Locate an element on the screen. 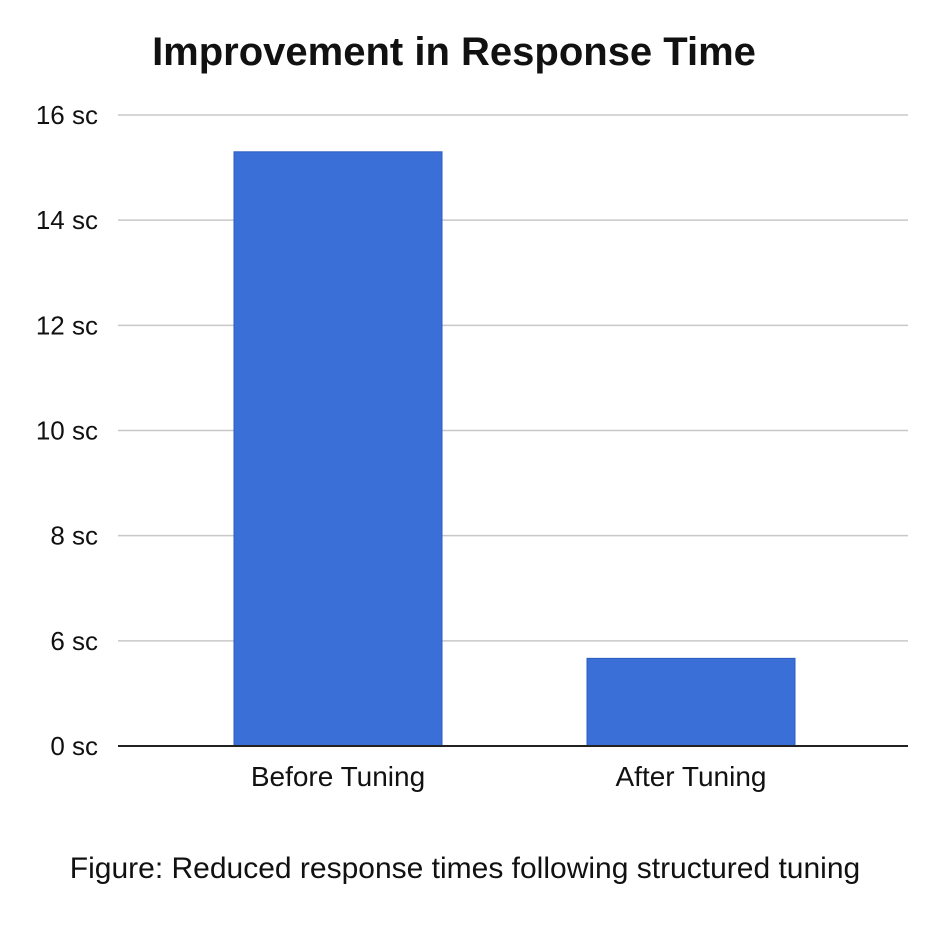  y-tick-label: 8 sc is located at coordinates (74, 536).